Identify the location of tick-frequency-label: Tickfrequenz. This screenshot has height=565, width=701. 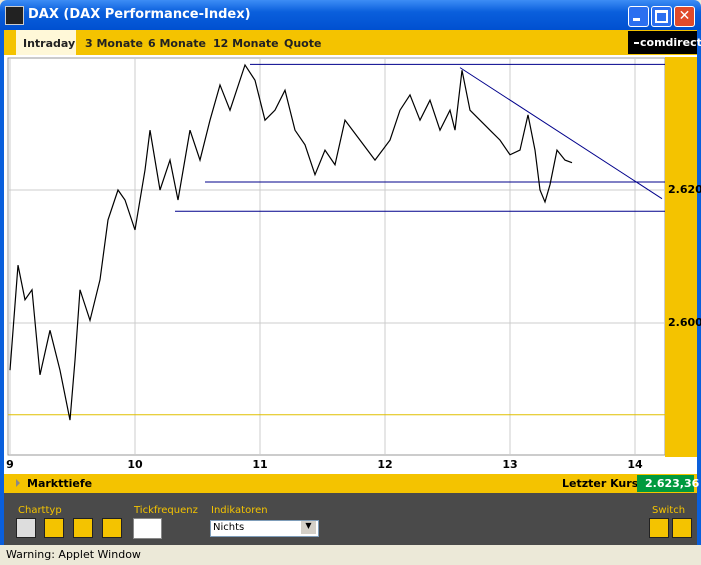
(166, 510).